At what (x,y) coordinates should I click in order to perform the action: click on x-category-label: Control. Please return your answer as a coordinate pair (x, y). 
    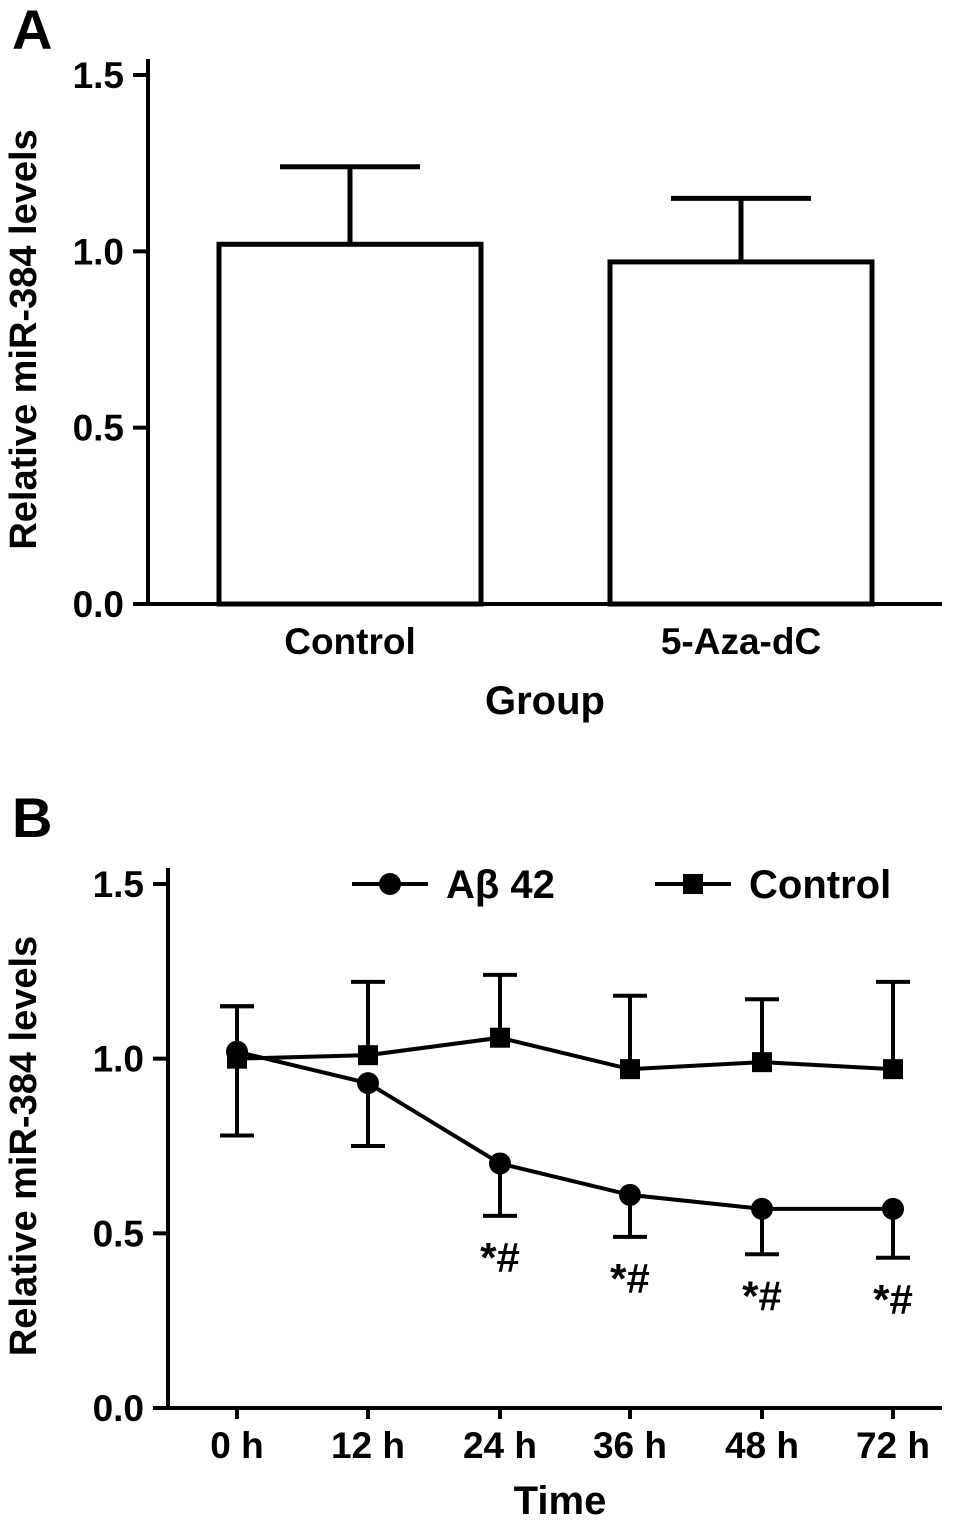
    Looking at the image, I should click on (350, 641).